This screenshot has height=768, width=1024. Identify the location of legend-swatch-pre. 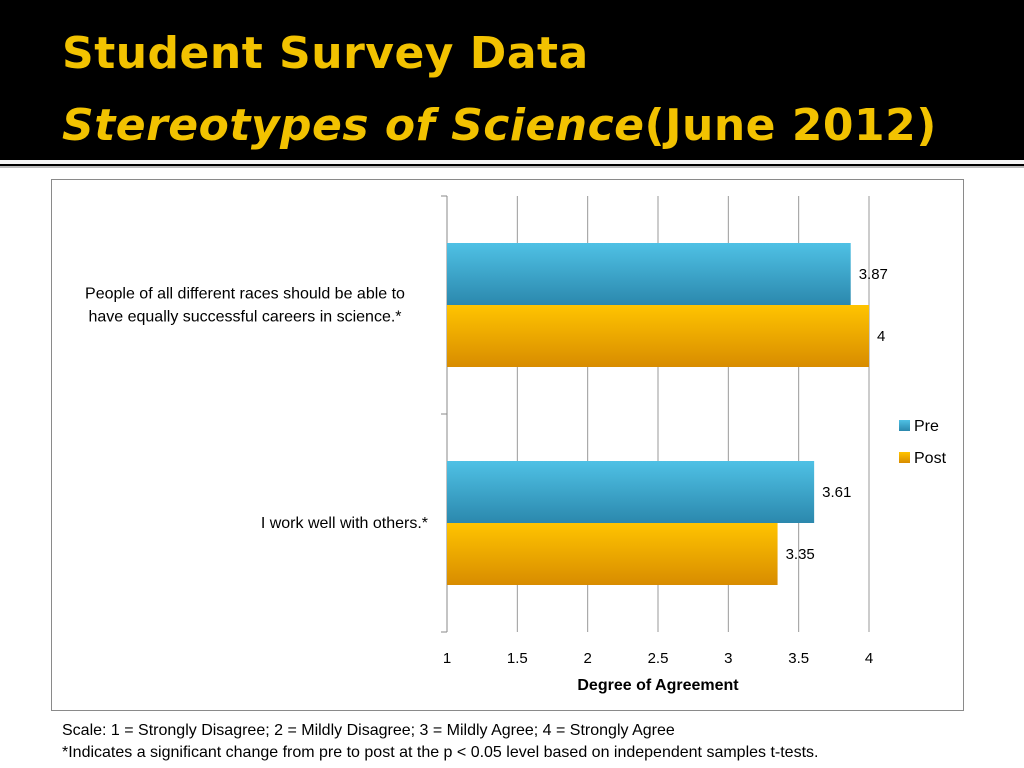
(904, 425).